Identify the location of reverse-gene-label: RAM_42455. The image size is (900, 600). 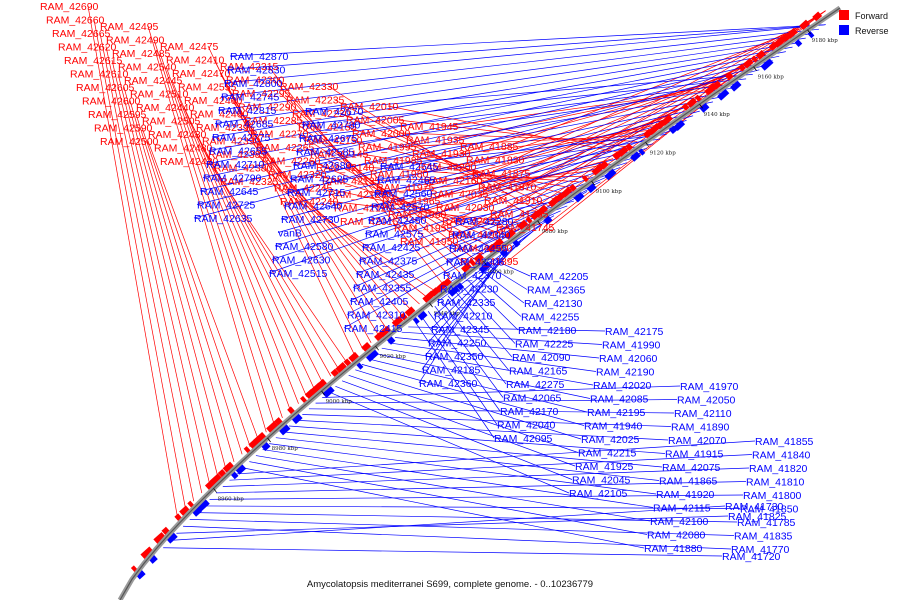
(478, 249).